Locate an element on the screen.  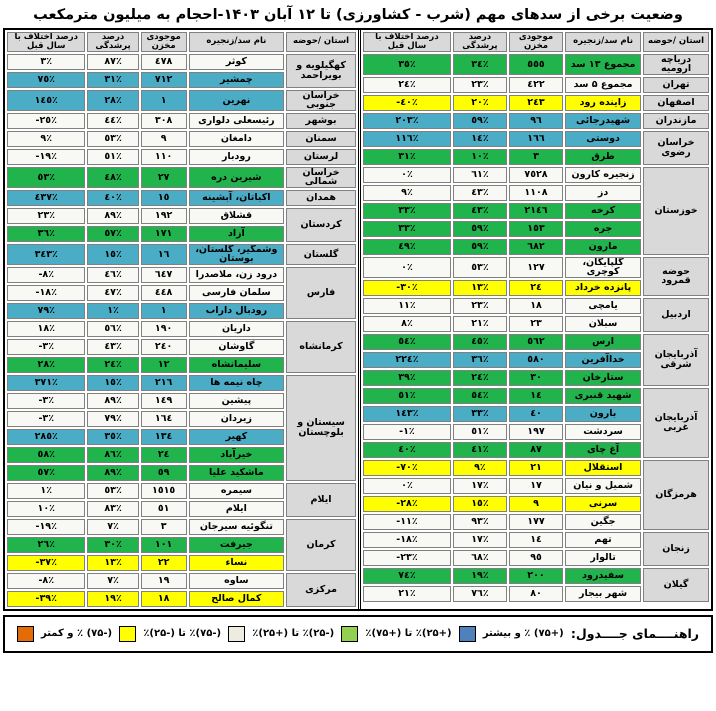
fill-percent-cell: ٩٪ is located at coordinates (479, 467).